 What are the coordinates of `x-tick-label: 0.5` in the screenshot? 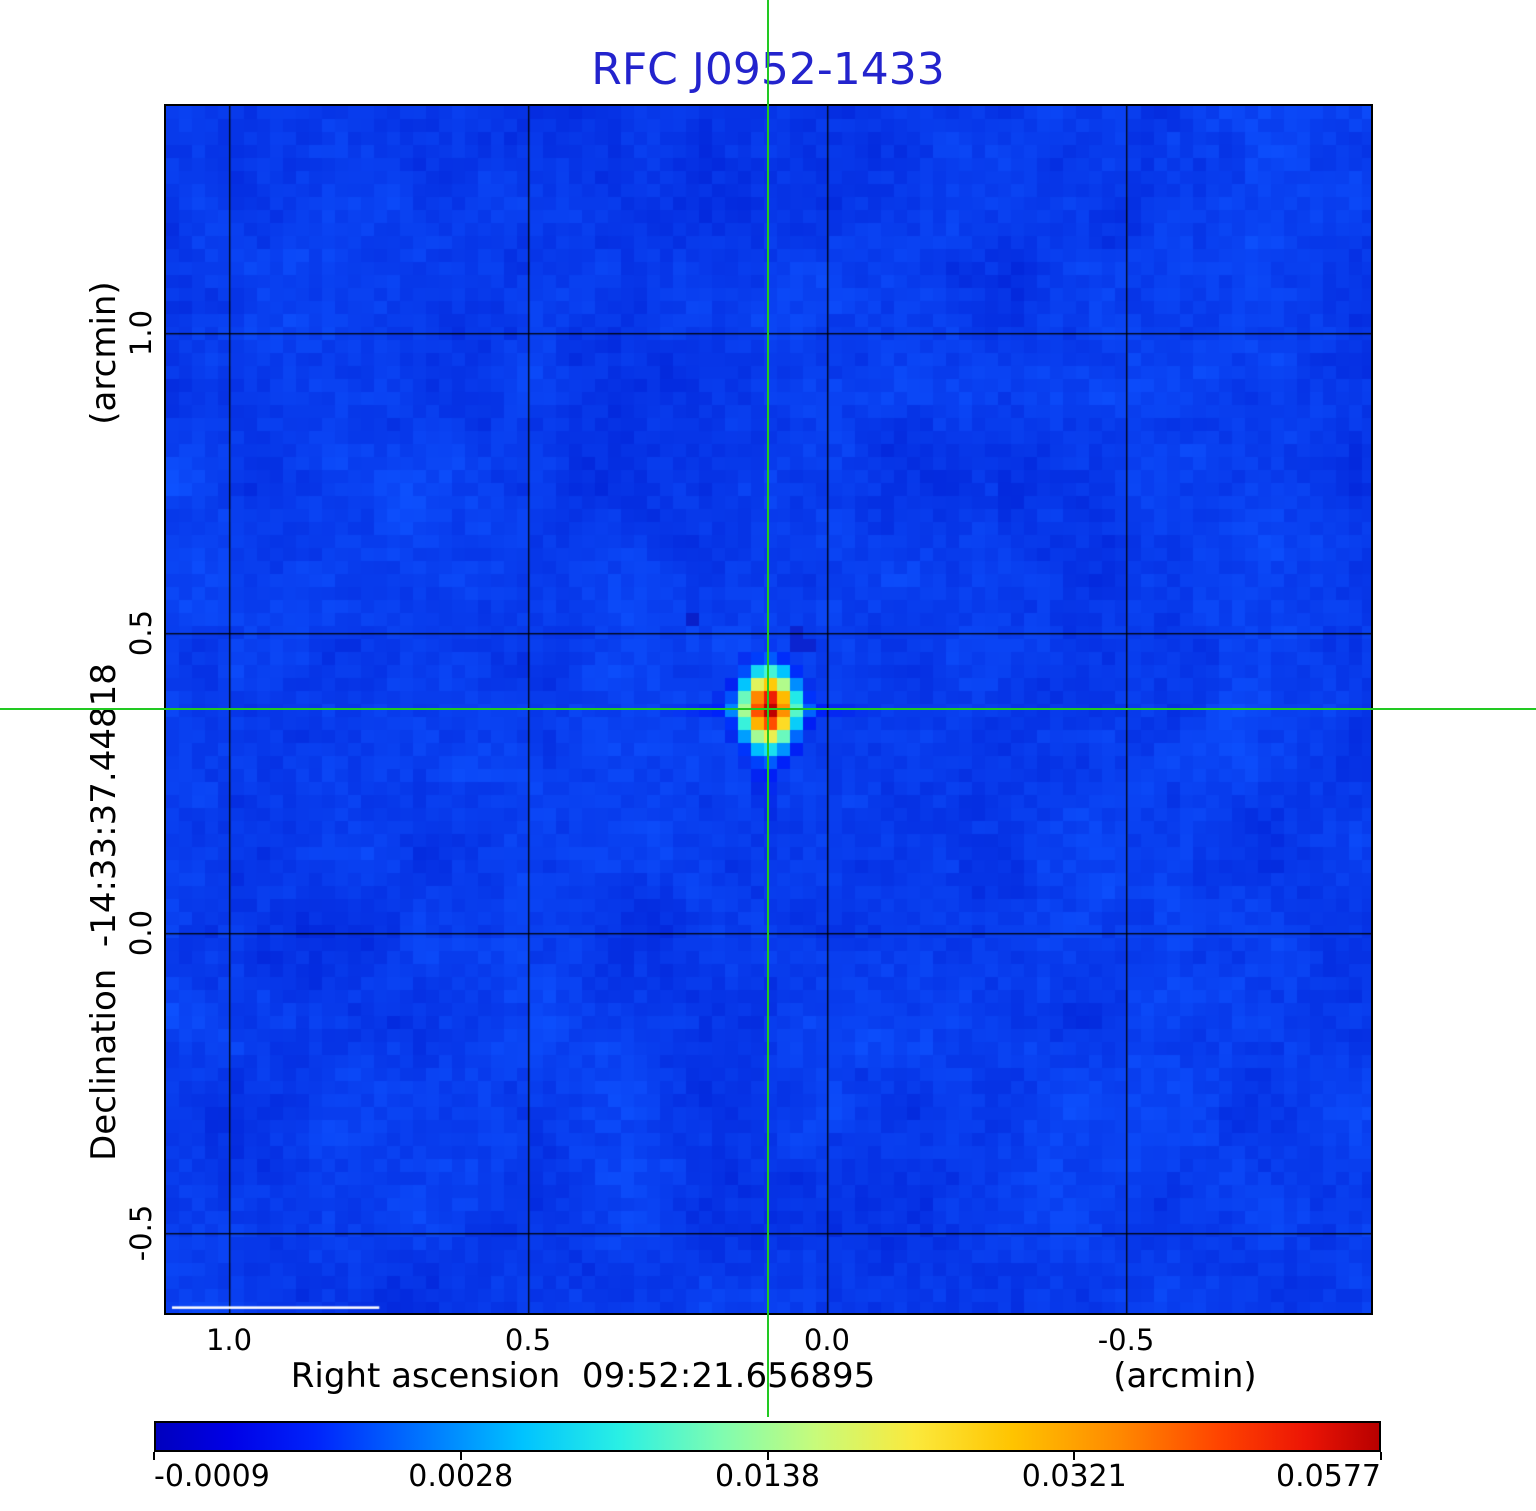 It's located at (528, 1340).